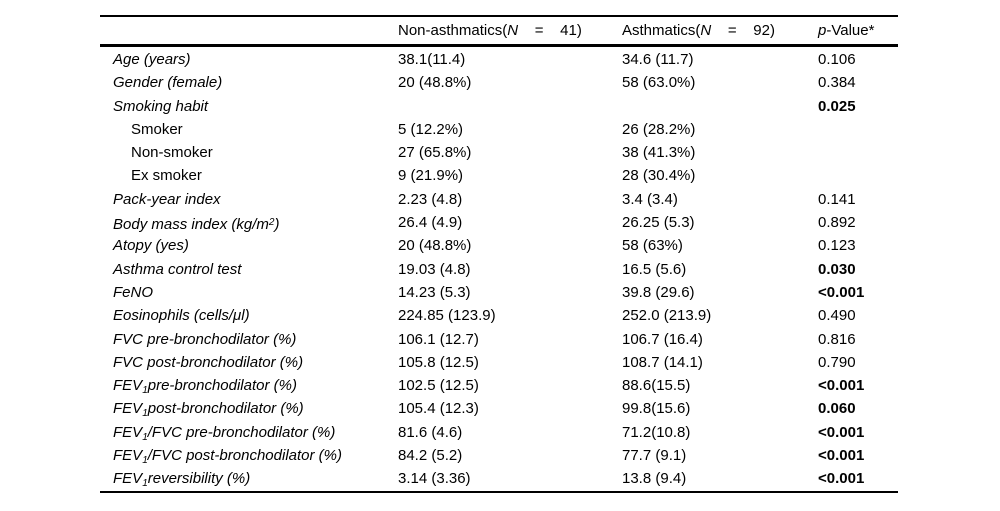 This screenshot has height=511, width=1000. I want to click on cell-non-asthmatics-value: 5 (12.2%), so click(431, 129).